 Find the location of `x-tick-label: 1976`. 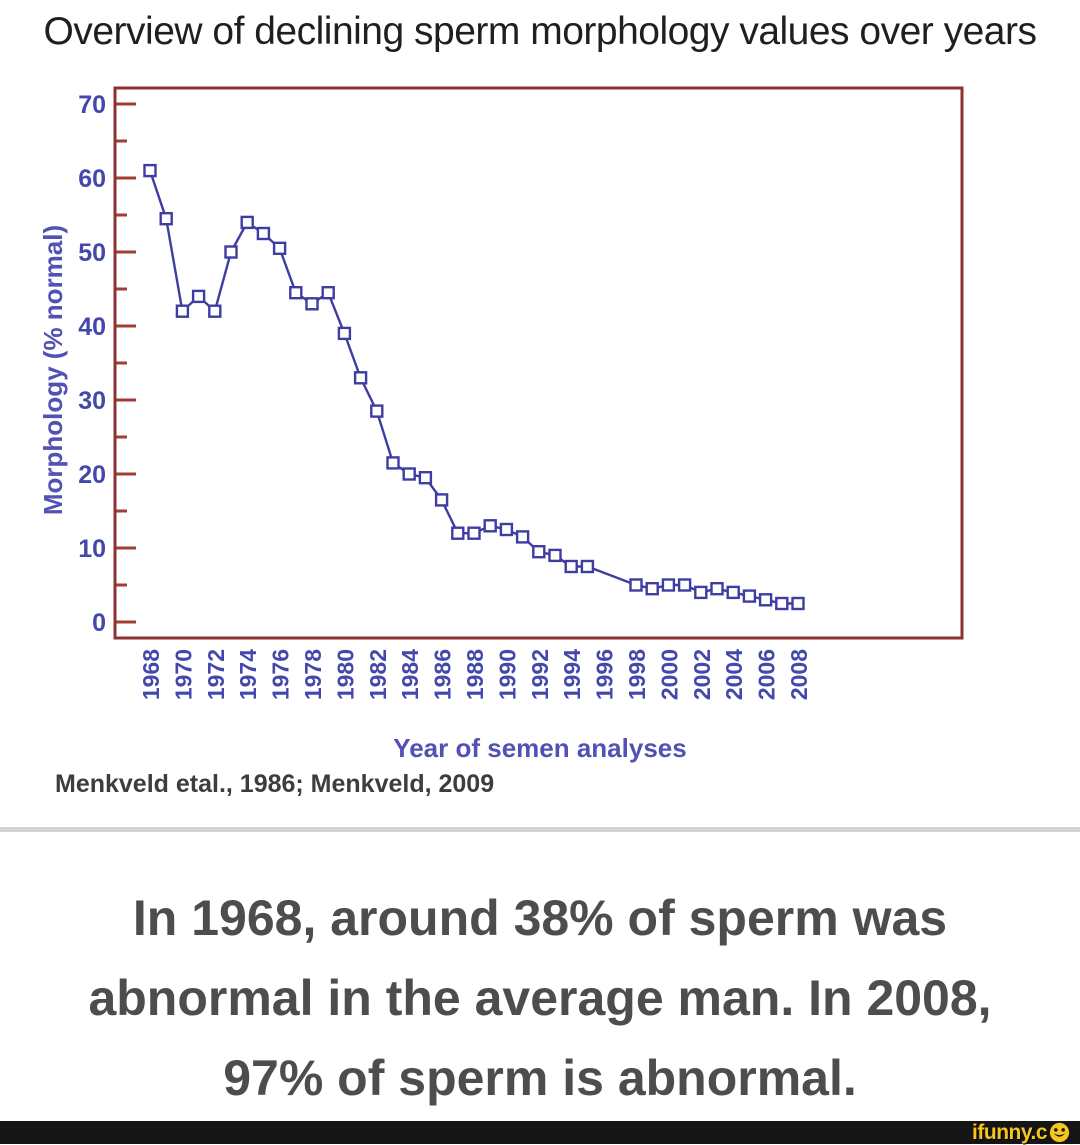

x-tick-label: 1976 is located at coordinates (281, 674).